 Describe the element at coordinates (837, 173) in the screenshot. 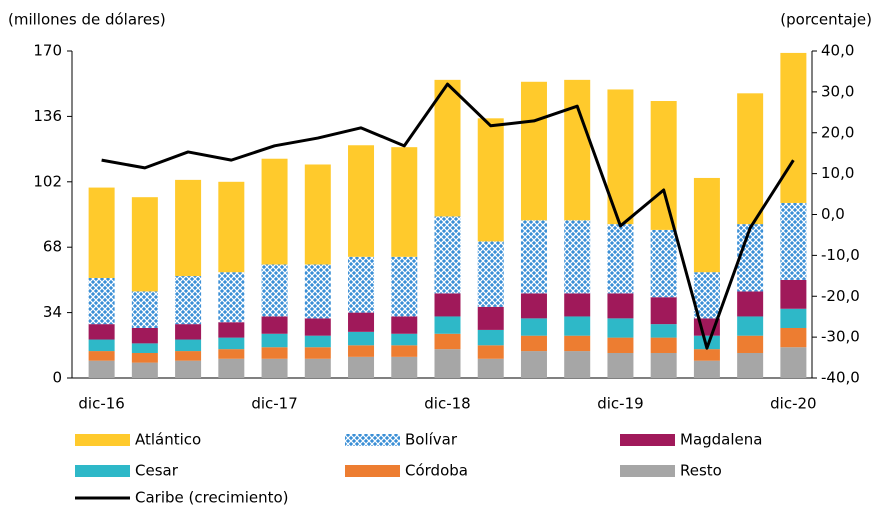

I see `y2-tick-label: 10,0` at that location.